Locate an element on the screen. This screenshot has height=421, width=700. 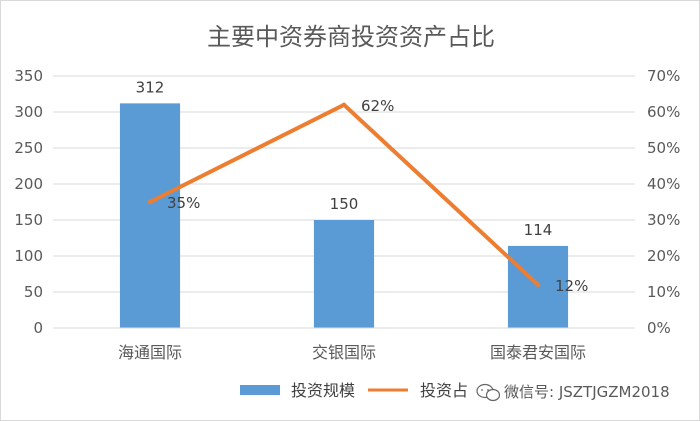
right-axis-tick-label: 40% is located at coordinates (663, 184).